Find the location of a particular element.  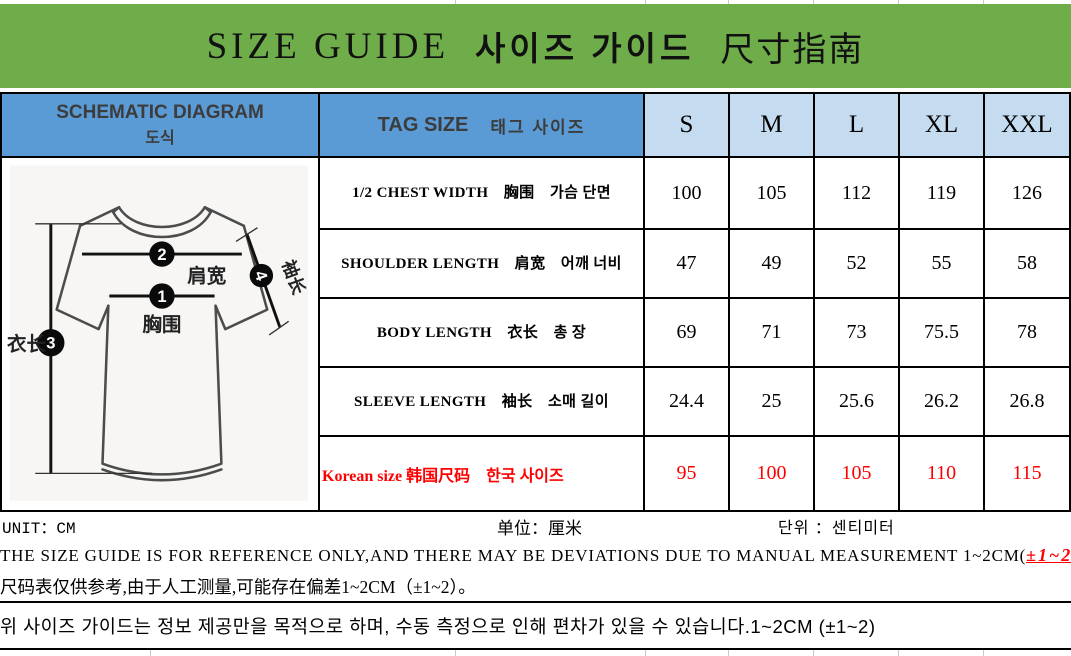

size-header-s: S is located at coordinates (686, 125).